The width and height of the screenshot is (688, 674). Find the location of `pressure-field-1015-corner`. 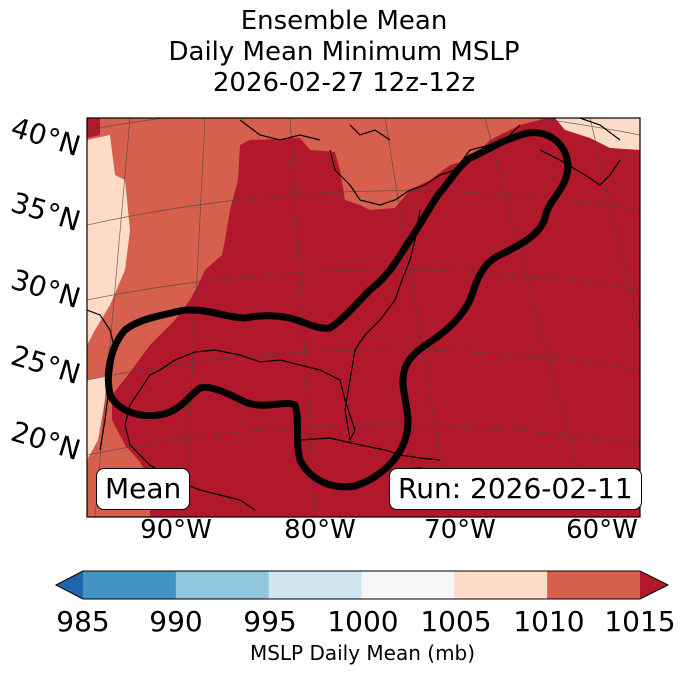

pressure-field-1015-corner is located at coordinates (93, 128).